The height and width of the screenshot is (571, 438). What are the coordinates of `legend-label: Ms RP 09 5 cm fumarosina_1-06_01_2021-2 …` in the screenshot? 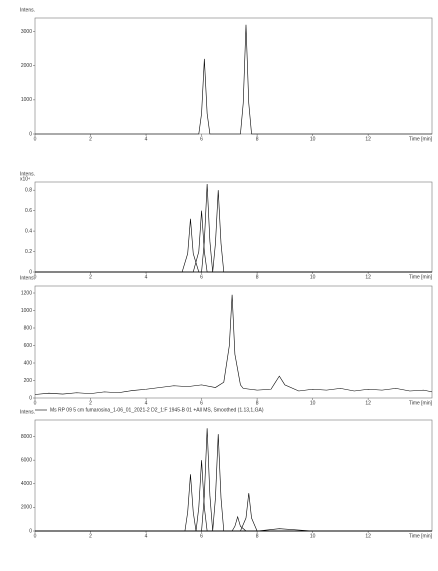 It's located at (157, 410).